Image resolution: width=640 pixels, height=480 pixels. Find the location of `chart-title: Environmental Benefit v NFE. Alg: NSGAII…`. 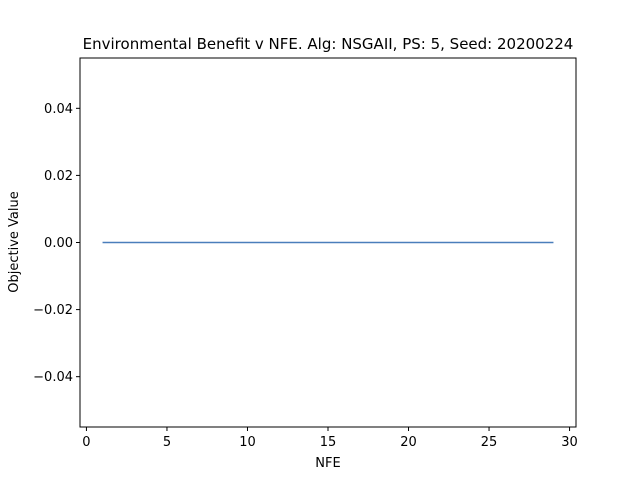

chart-title: Environmental Benefit v NFE. Alg: NSGAII… is located at coordinates (328, 44).